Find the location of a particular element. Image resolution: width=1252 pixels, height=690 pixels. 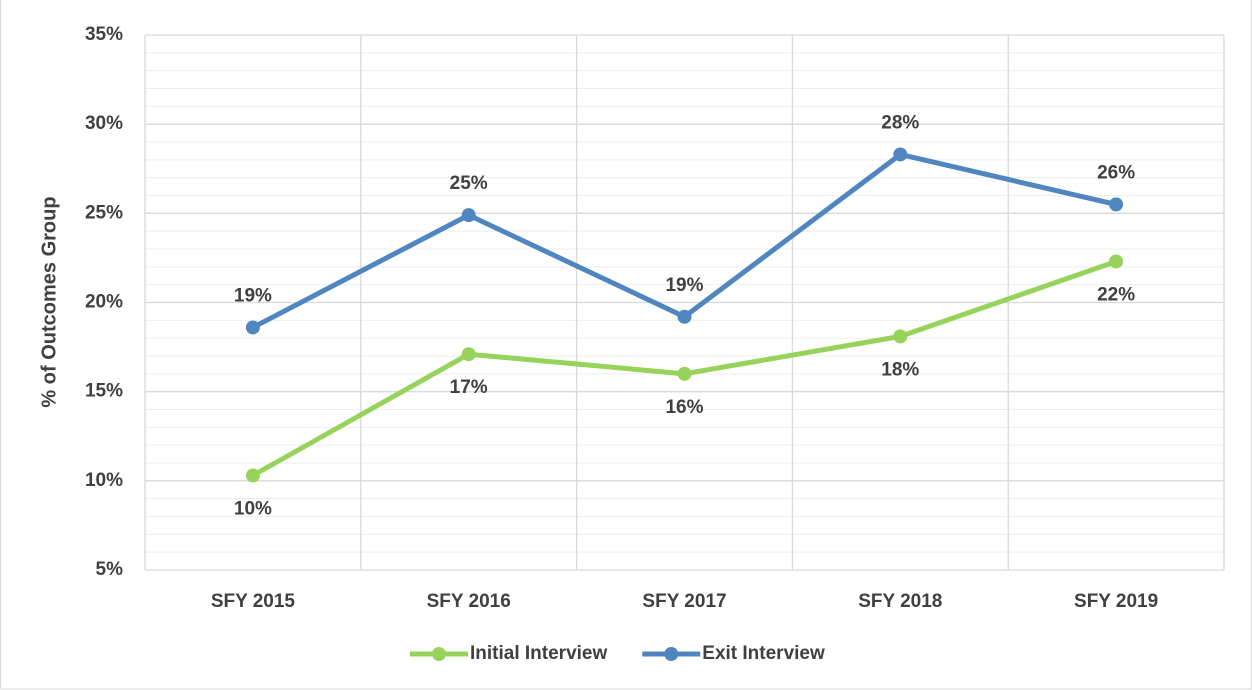

y-tick-label: 30% is located at coordinates (104, 123).